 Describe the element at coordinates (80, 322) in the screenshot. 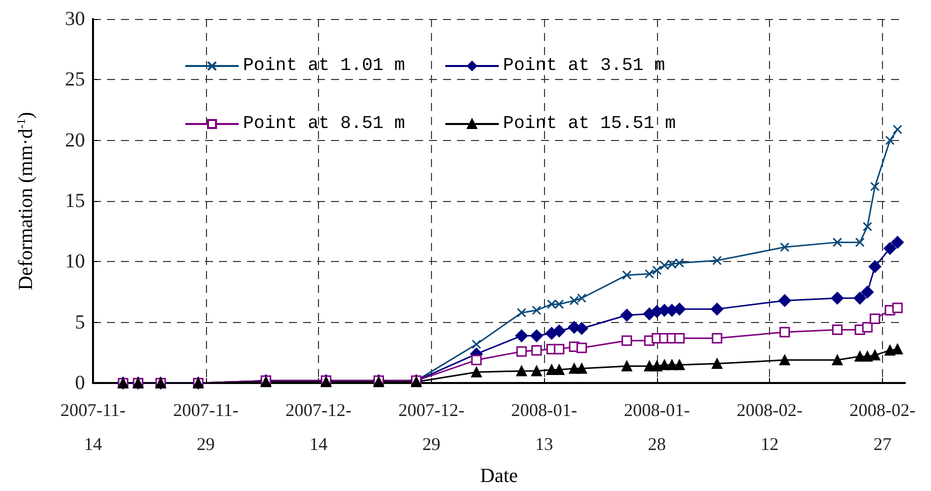

I see `y-tick-label: 5` at that location.